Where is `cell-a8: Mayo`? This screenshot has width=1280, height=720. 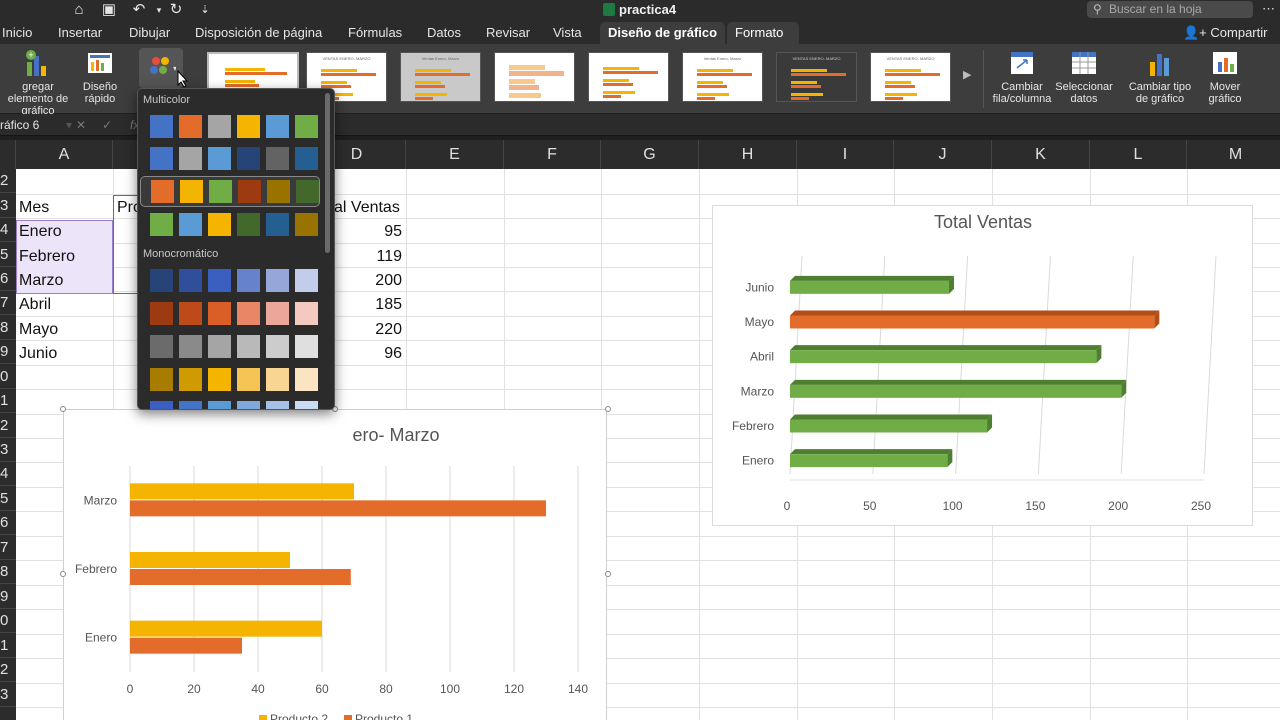 cell-a8: Mayo is located at coordinates (39, 329).